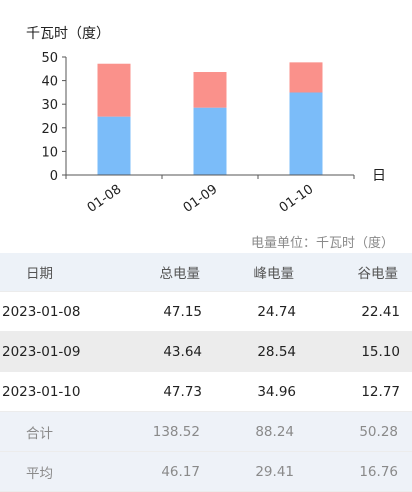 The height and width of the screenshot is (492, 412). I want to click on cell-total-label: 合计, so click(39, 433).